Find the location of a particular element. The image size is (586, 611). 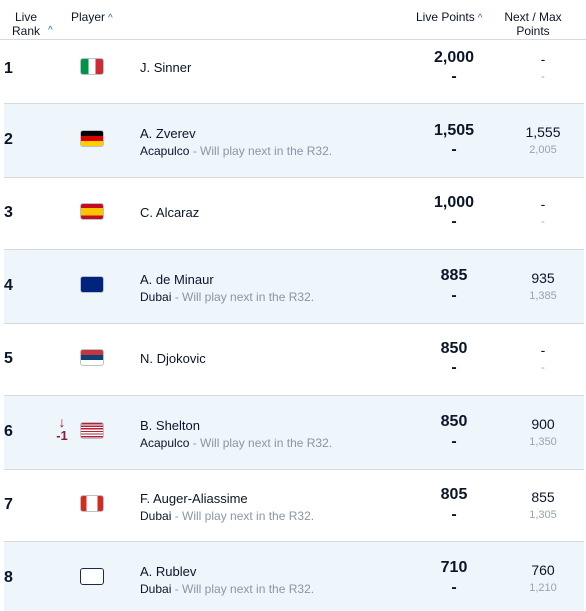

table-row: 5 N. Djokovic 850 - - - is located at coordinates (294, 360).